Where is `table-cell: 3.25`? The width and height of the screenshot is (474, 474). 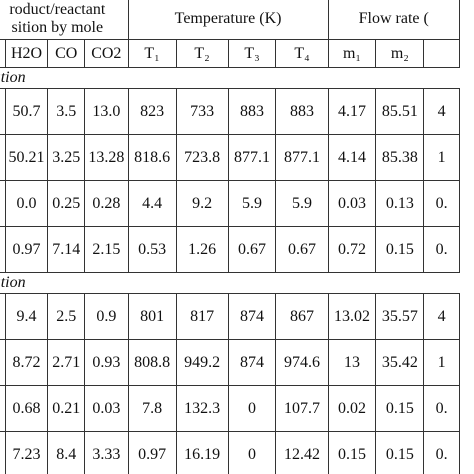 table-cell: 3.25 is located at coordinates (66, 157).